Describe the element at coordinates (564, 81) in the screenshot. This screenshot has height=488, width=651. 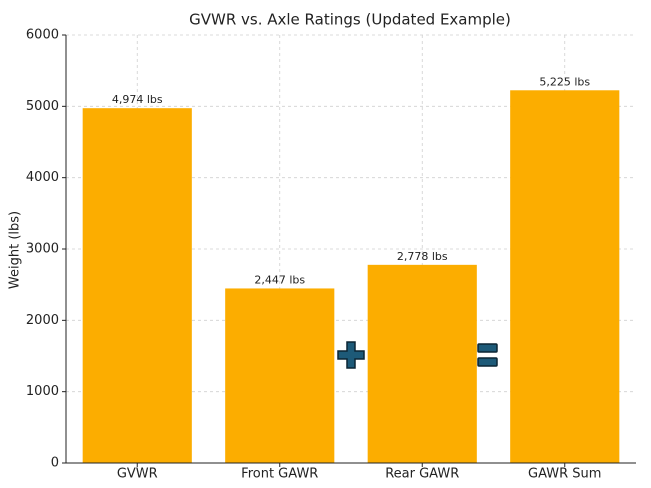
I see `value-label: 5,225 lbs` at that location.